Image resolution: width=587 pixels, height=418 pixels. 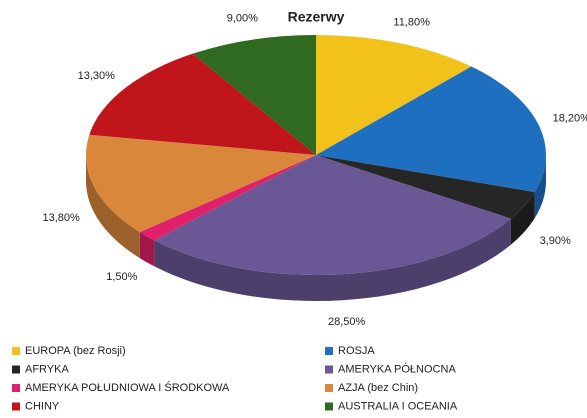 I want to click on legend-label: EUROPA (bez Rosji), so click(x=75, y=351).